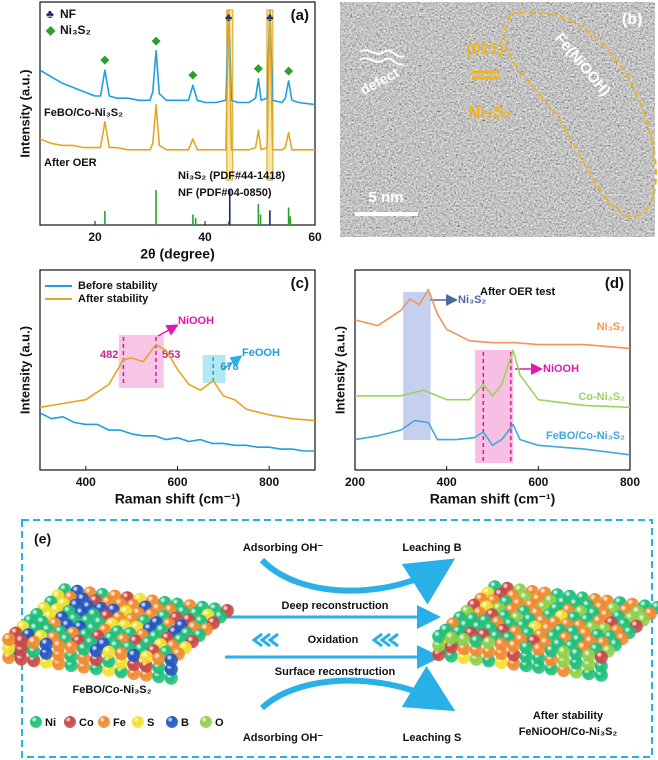  I want to click on reference-label: NF (PDF#04-0850), so click(225, 193).